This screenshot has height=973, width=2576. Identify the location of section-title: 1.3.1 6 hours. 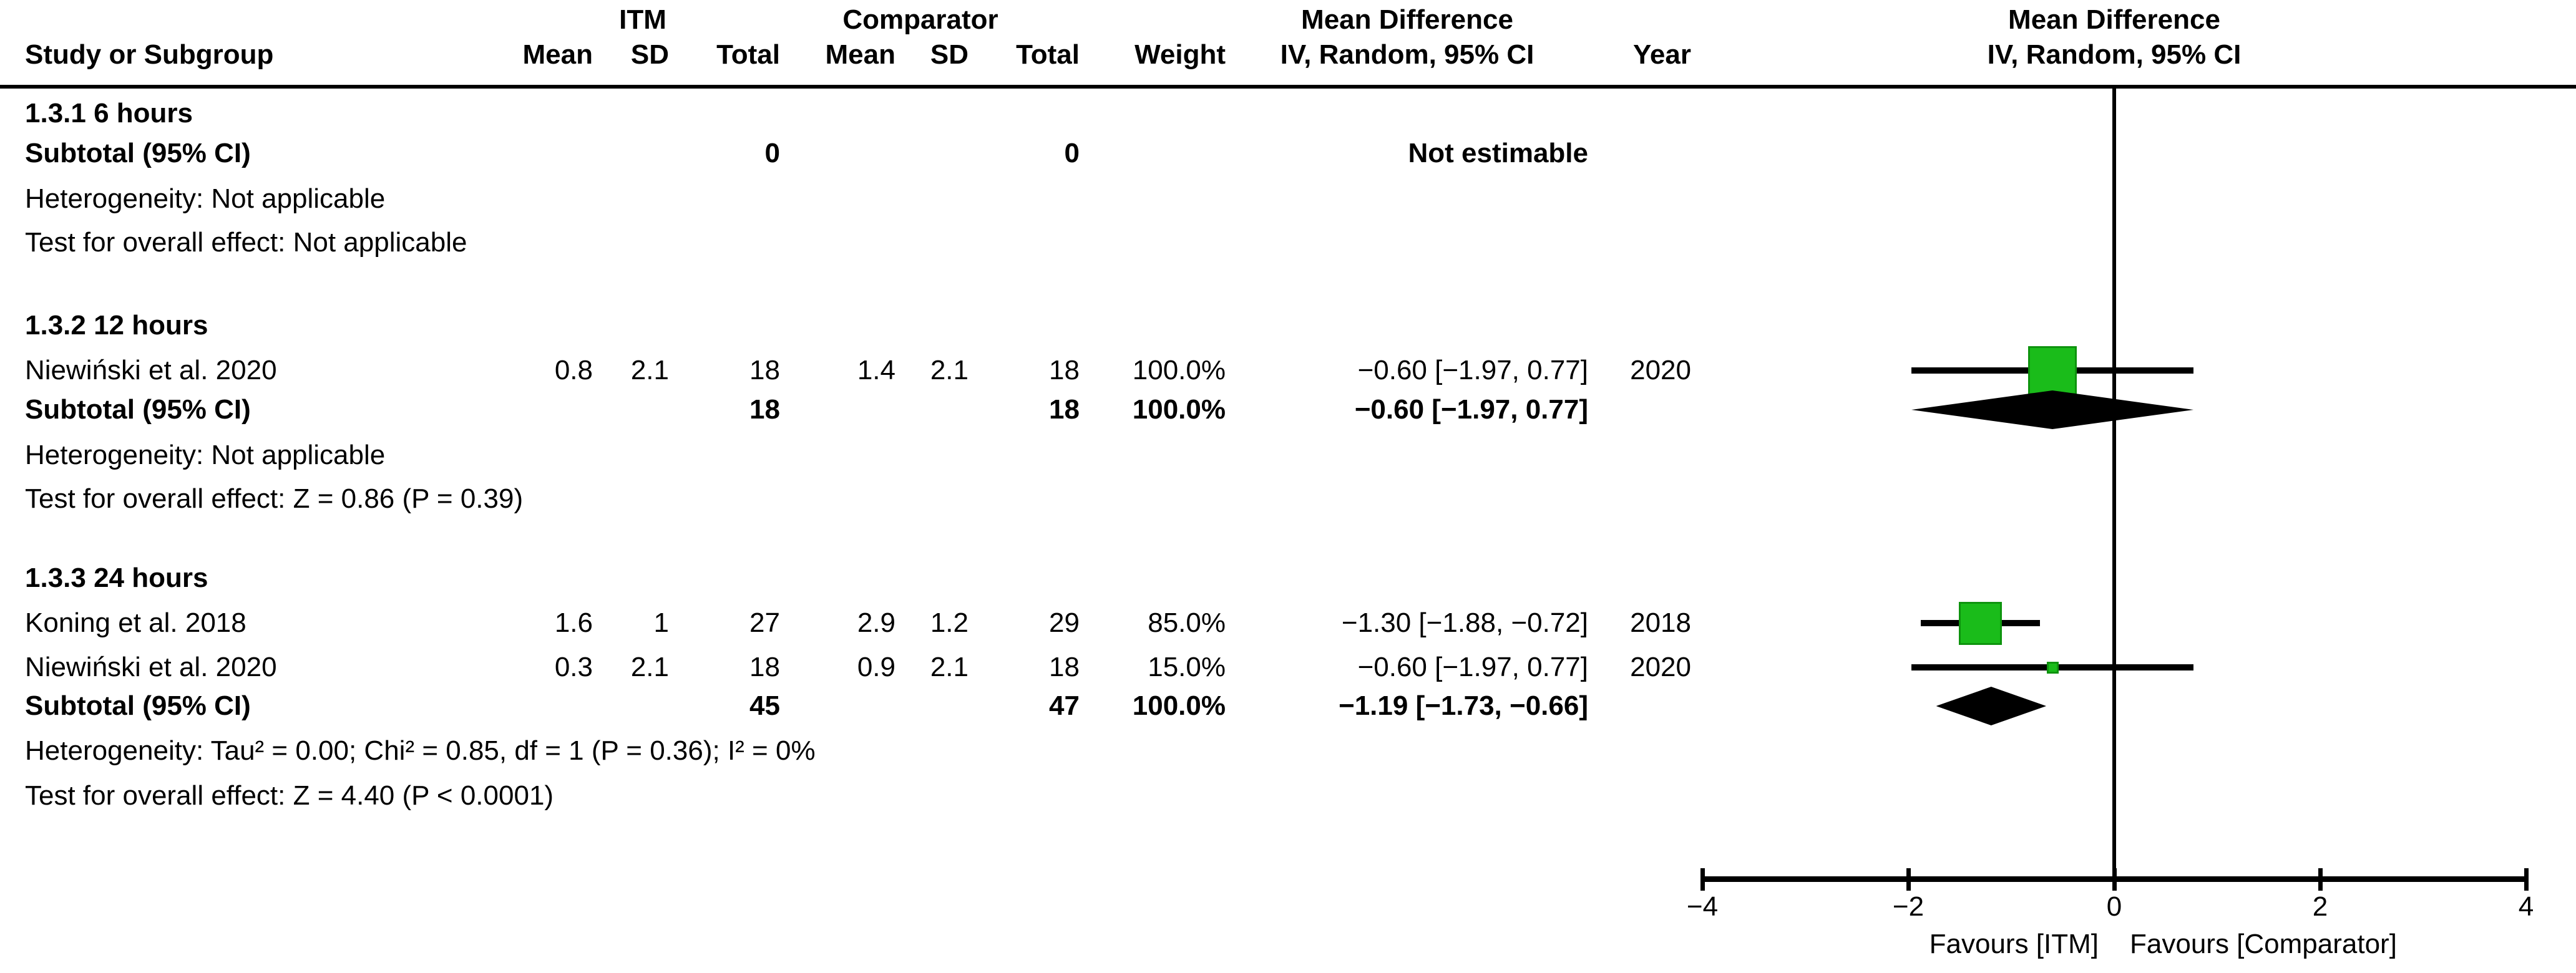
(1288, 113).